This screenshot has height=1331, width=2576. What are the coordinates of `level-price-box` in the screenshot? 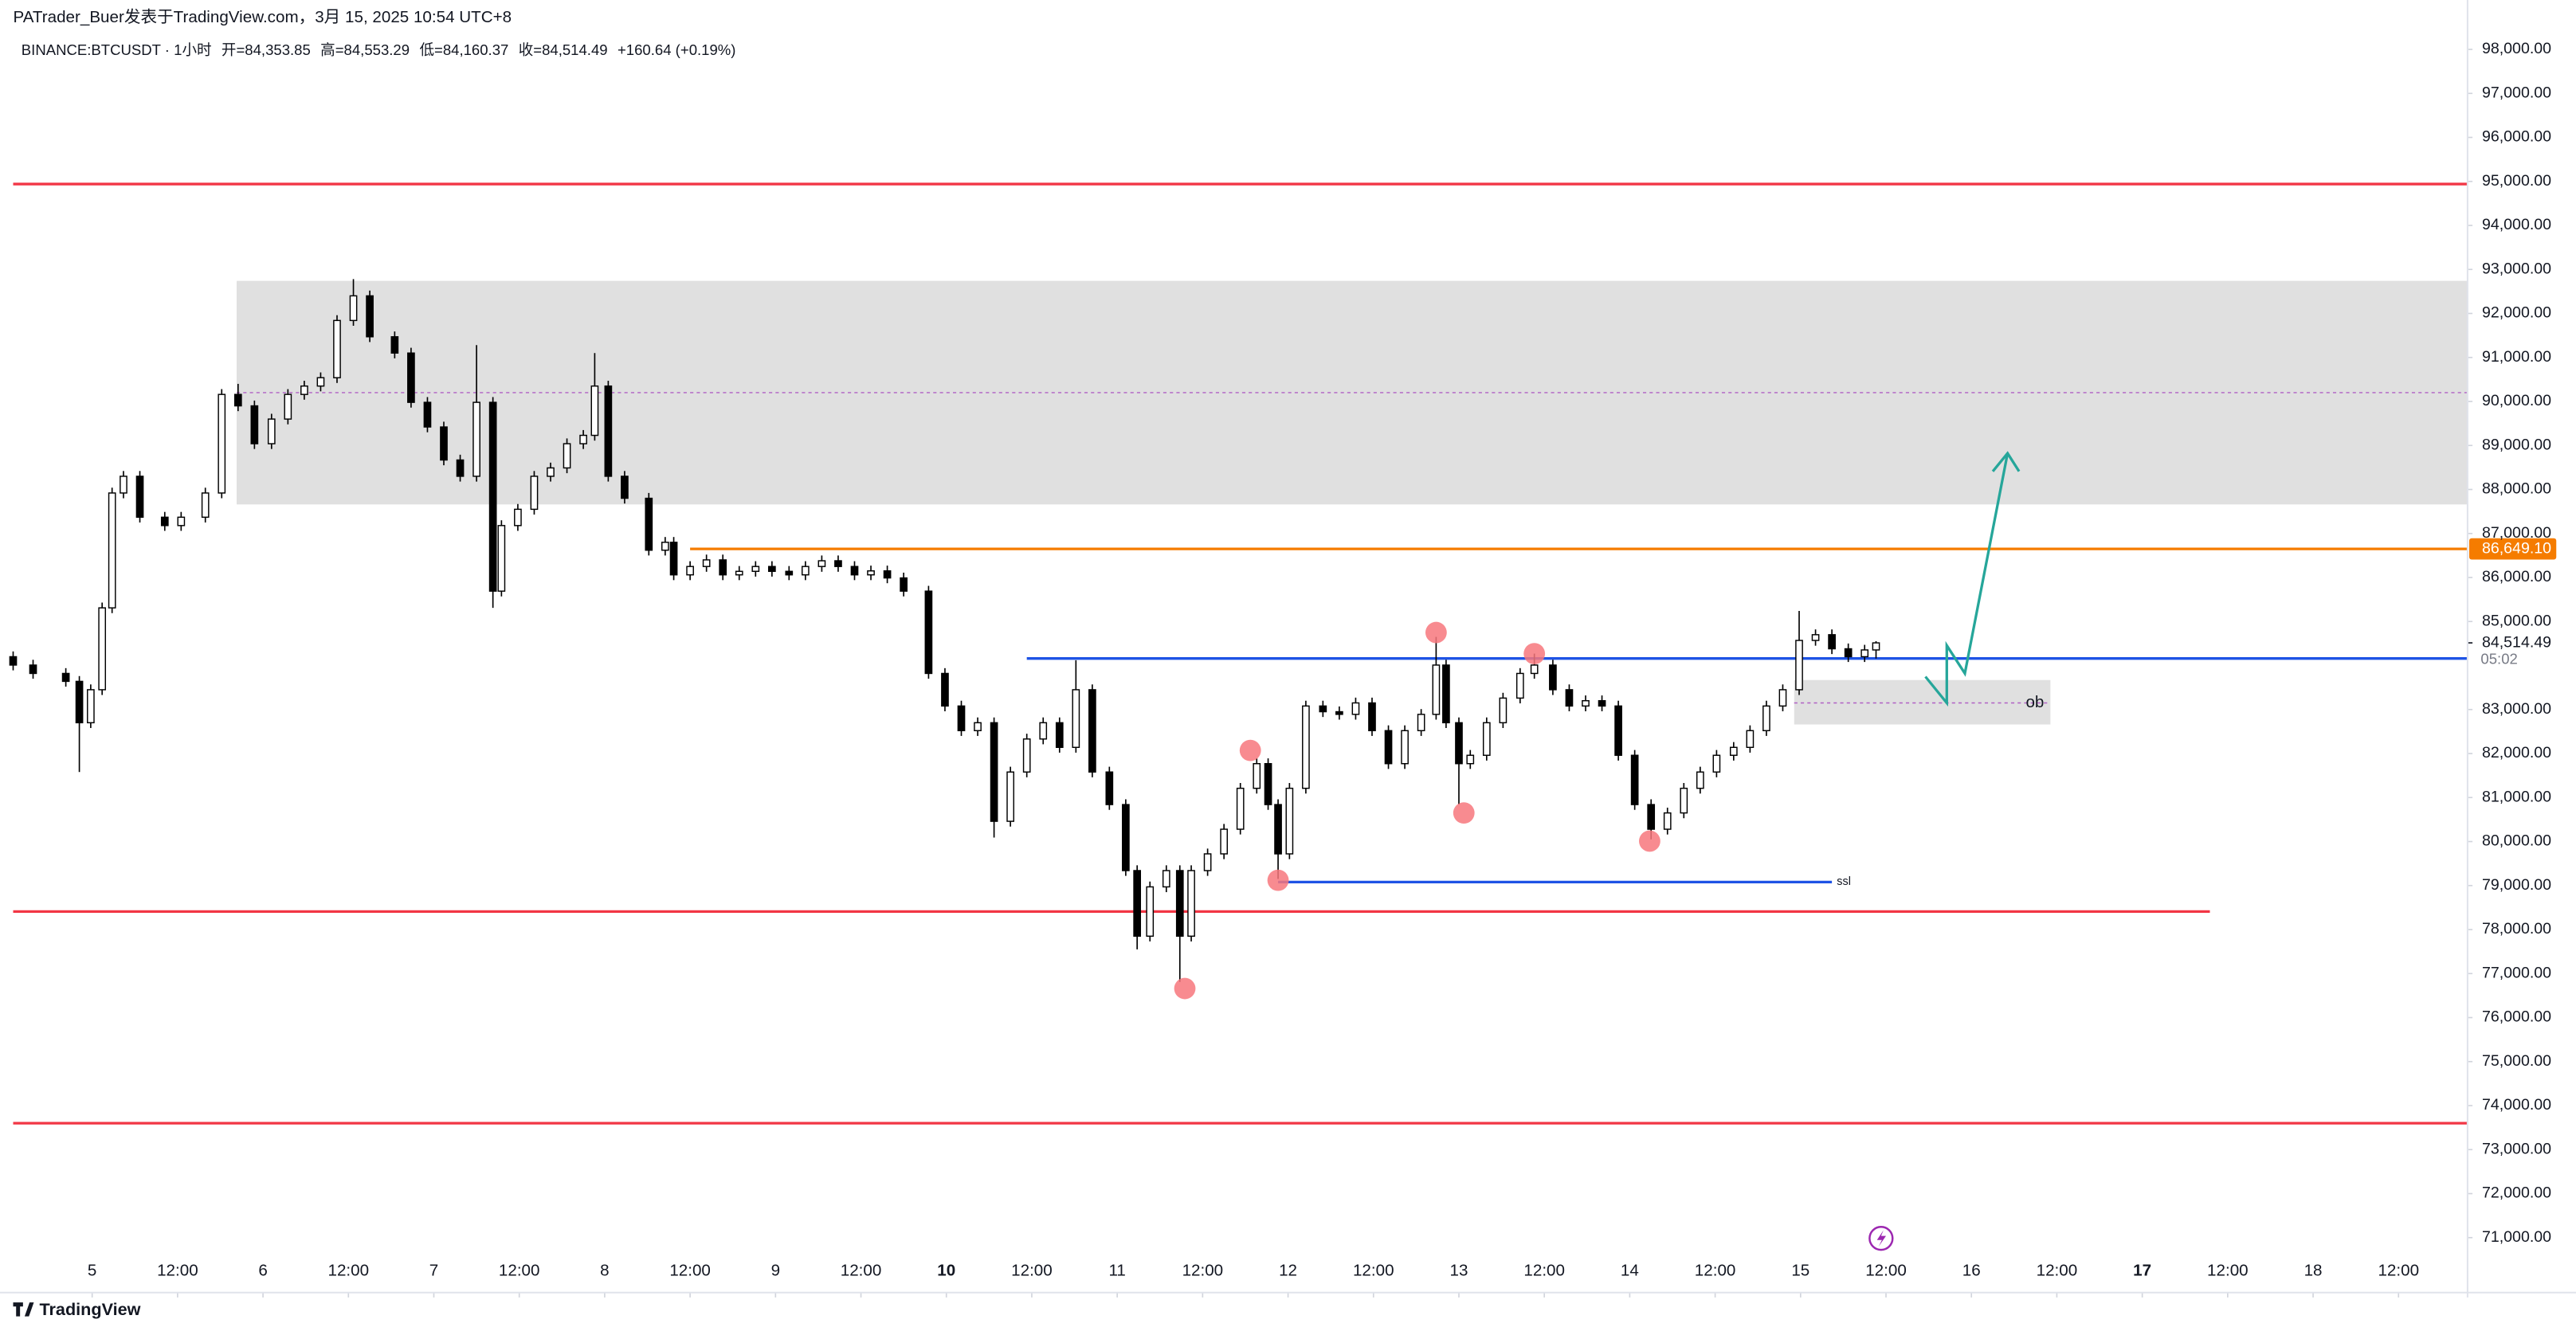 It's located at (2512, 549).